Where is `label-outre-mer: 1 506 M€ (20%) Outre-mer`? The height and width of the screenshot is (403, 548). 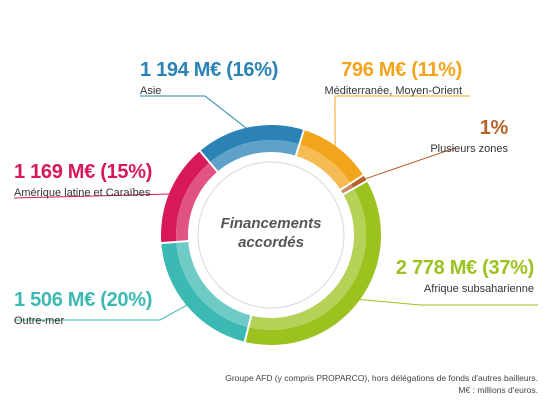
label-outre-mer: 1 506 M€ (20%) Outre-mer is located at coordinates (83, 308).